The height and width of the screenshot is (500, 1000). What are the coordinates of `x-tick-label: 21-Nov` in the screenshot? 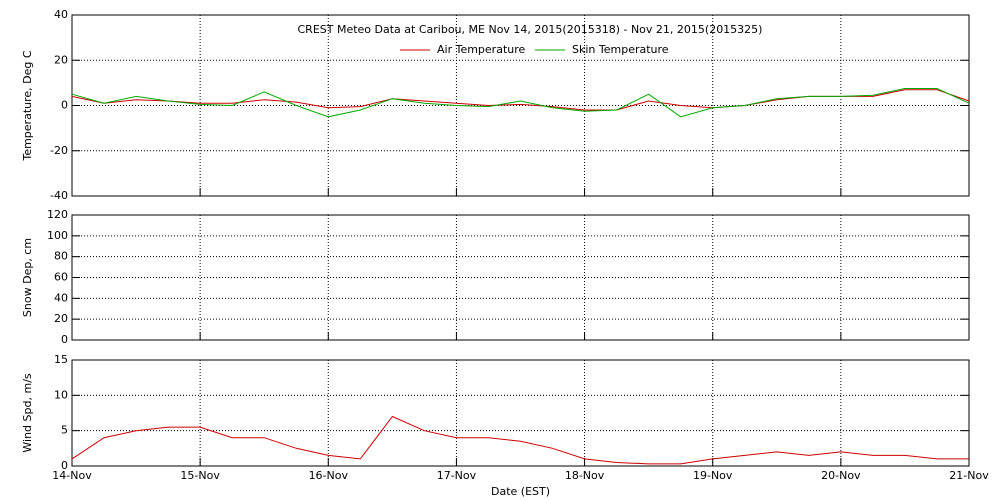 It's located at (969, 475).